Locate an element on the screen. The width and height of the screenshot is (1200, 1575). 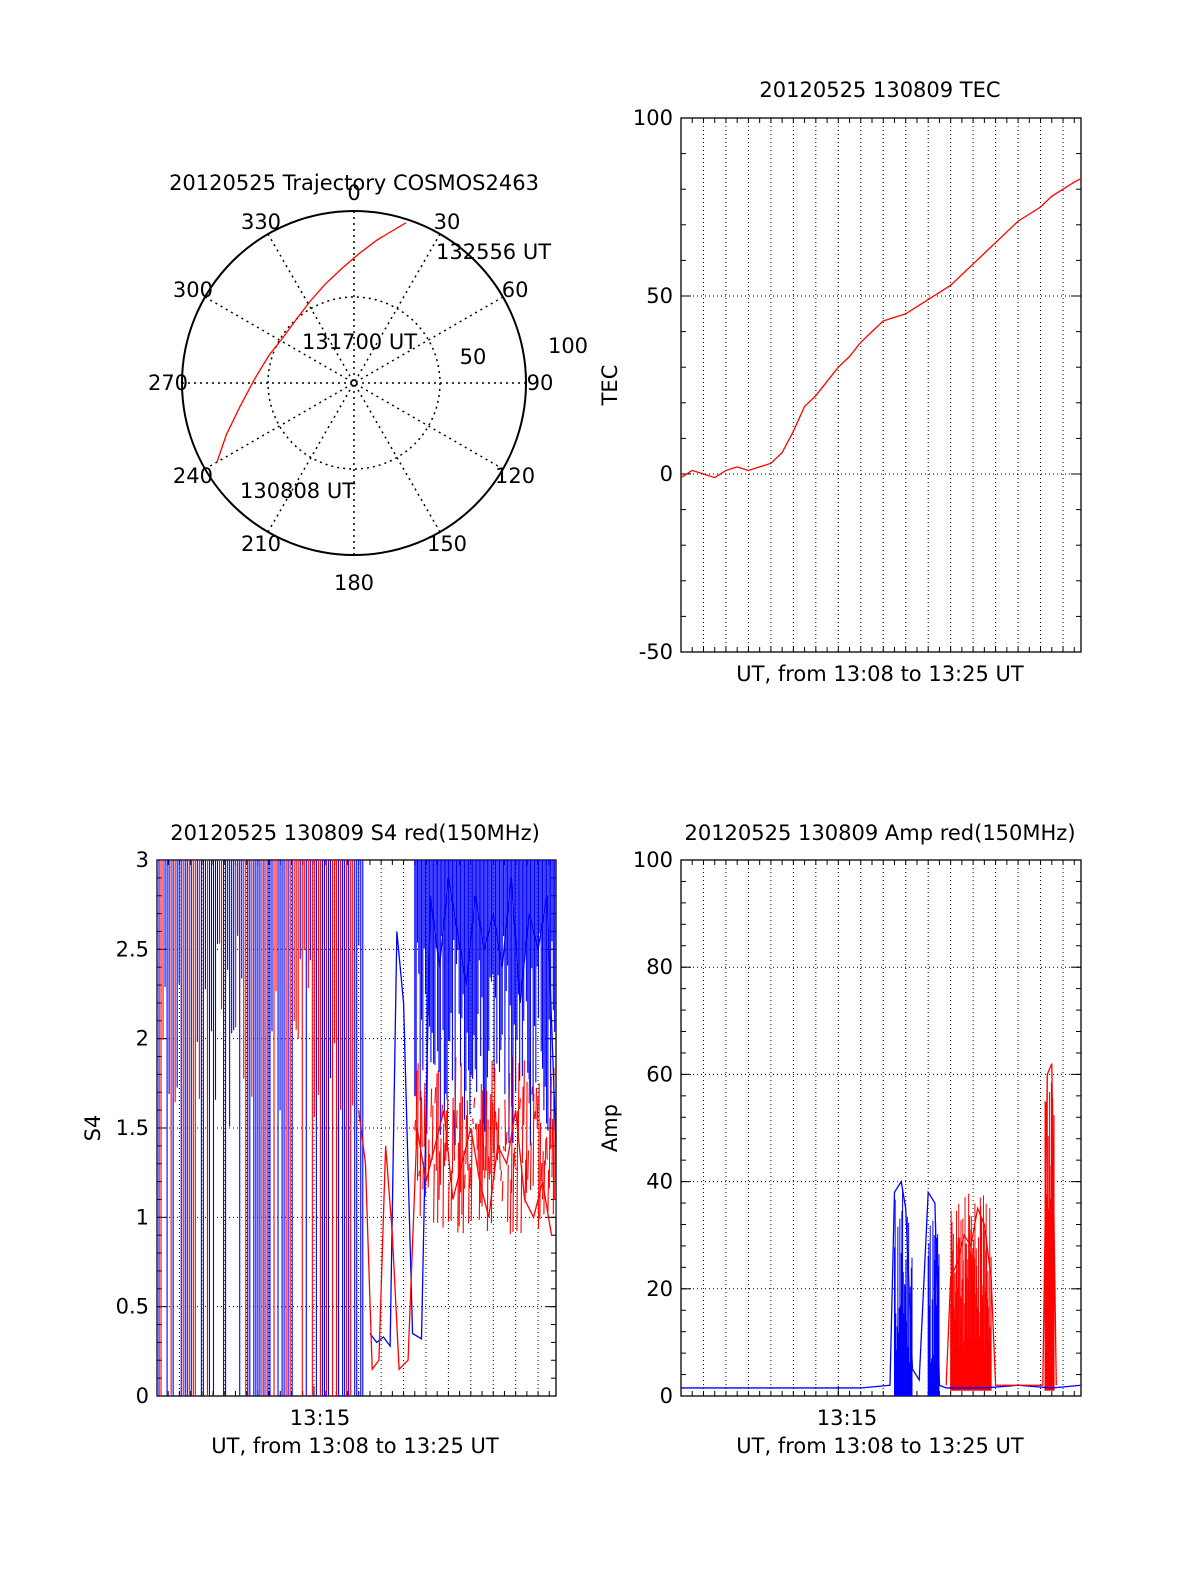
y-tick-label: 1.5 is located at coordinates (132, 1128).